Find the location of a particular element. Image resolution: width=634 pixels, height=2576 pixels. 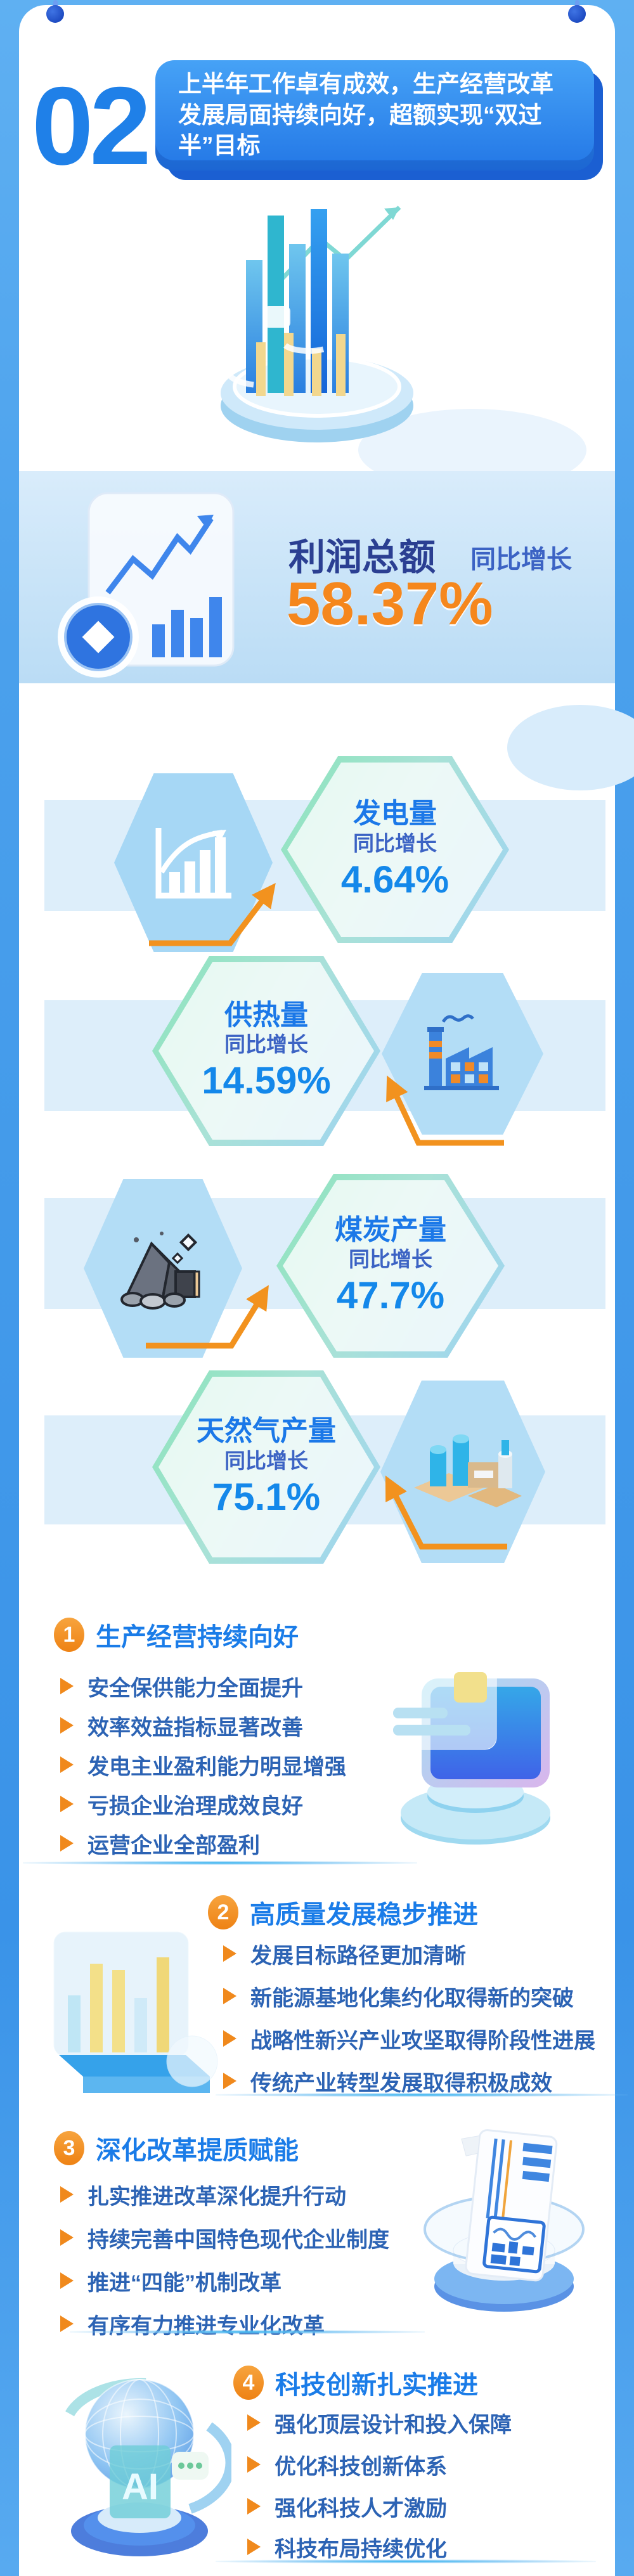

list-item: 扎实推进改革深化提升行动 is located at coordinates (203, 2194).